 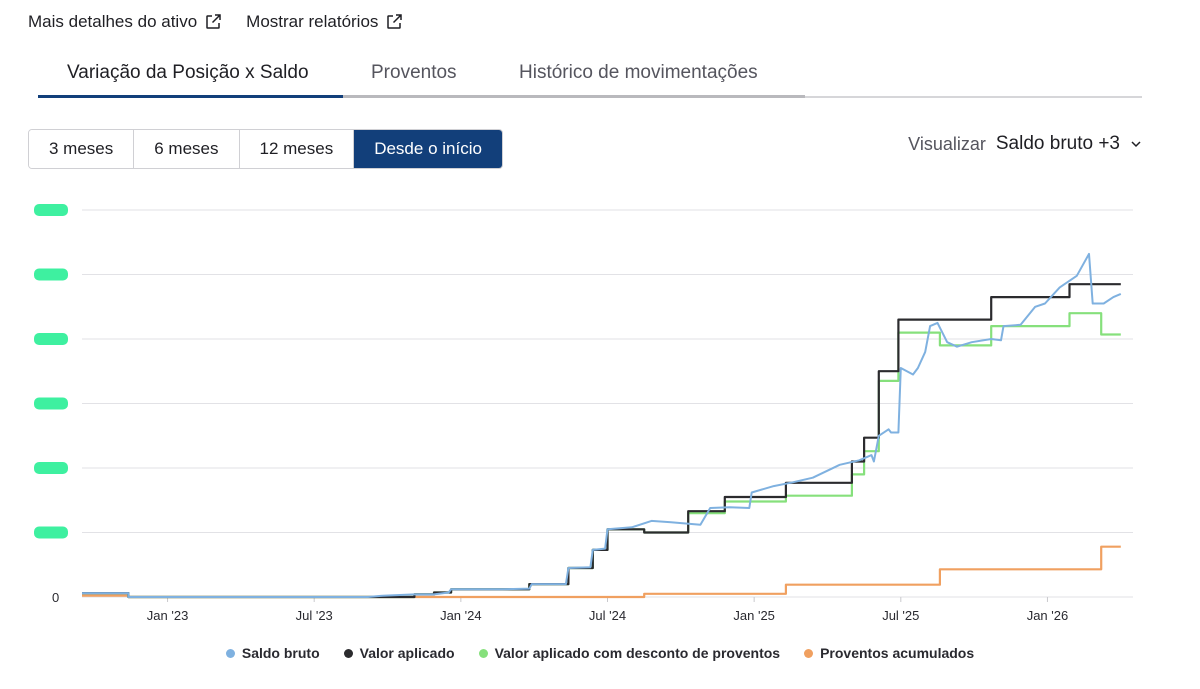 I want to click on tab-scroll-indicator, so click(x=574, y=96).